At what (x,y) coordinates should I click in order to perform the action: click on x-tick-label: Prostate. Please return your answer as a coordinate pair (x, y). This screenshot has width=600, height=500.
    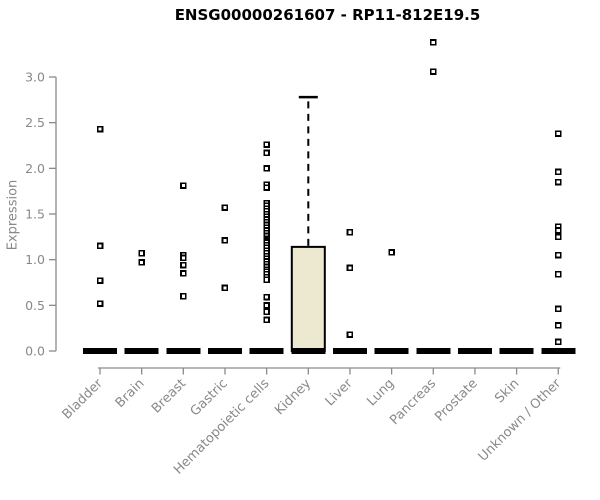
    Looking at the image, I should click on (456, 400).